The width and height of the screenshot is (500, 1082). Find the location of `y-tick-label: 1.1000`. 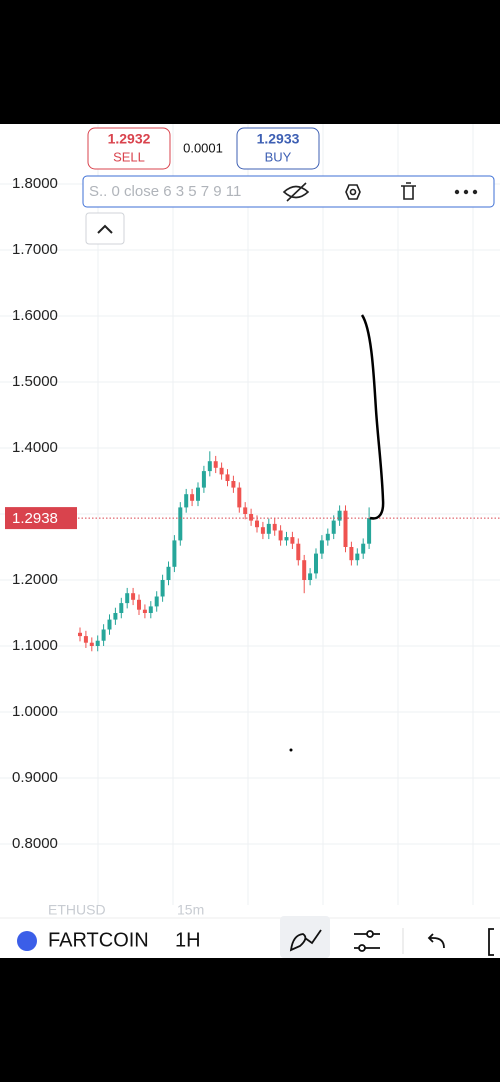

y-tick-label: 1.1000 is located at coordinates (35, 645).